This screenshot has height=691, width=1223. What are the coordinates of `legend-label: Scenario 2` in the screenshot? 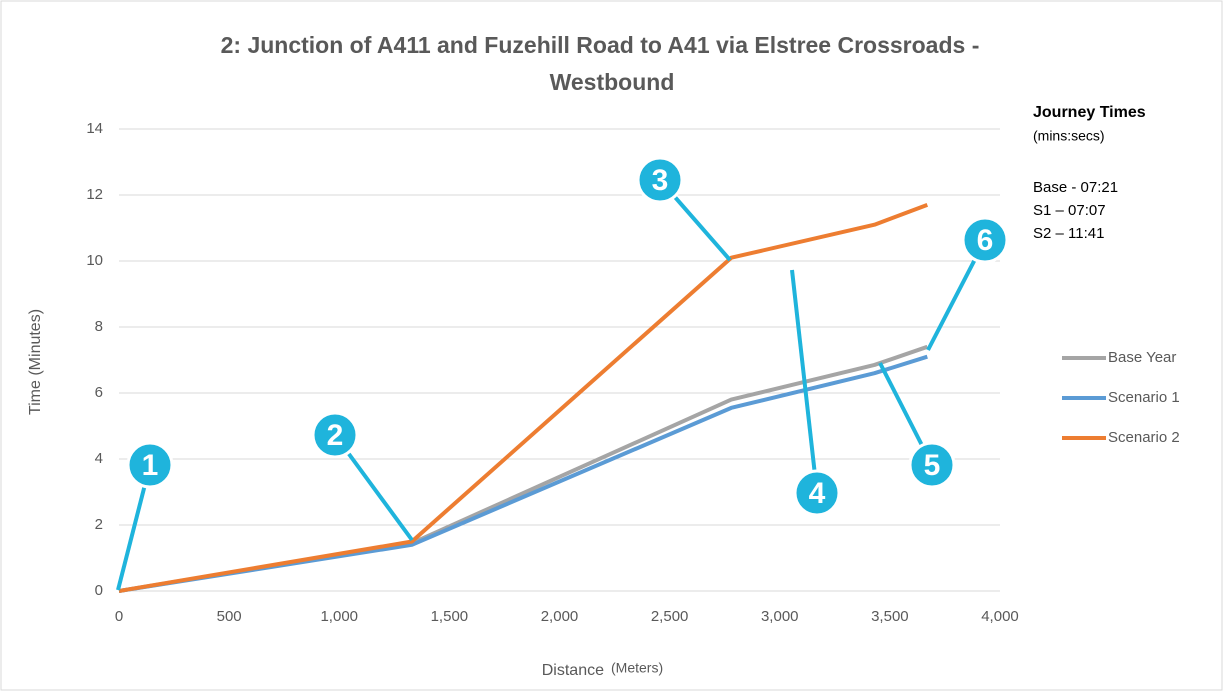 It's located at (1144, 437).